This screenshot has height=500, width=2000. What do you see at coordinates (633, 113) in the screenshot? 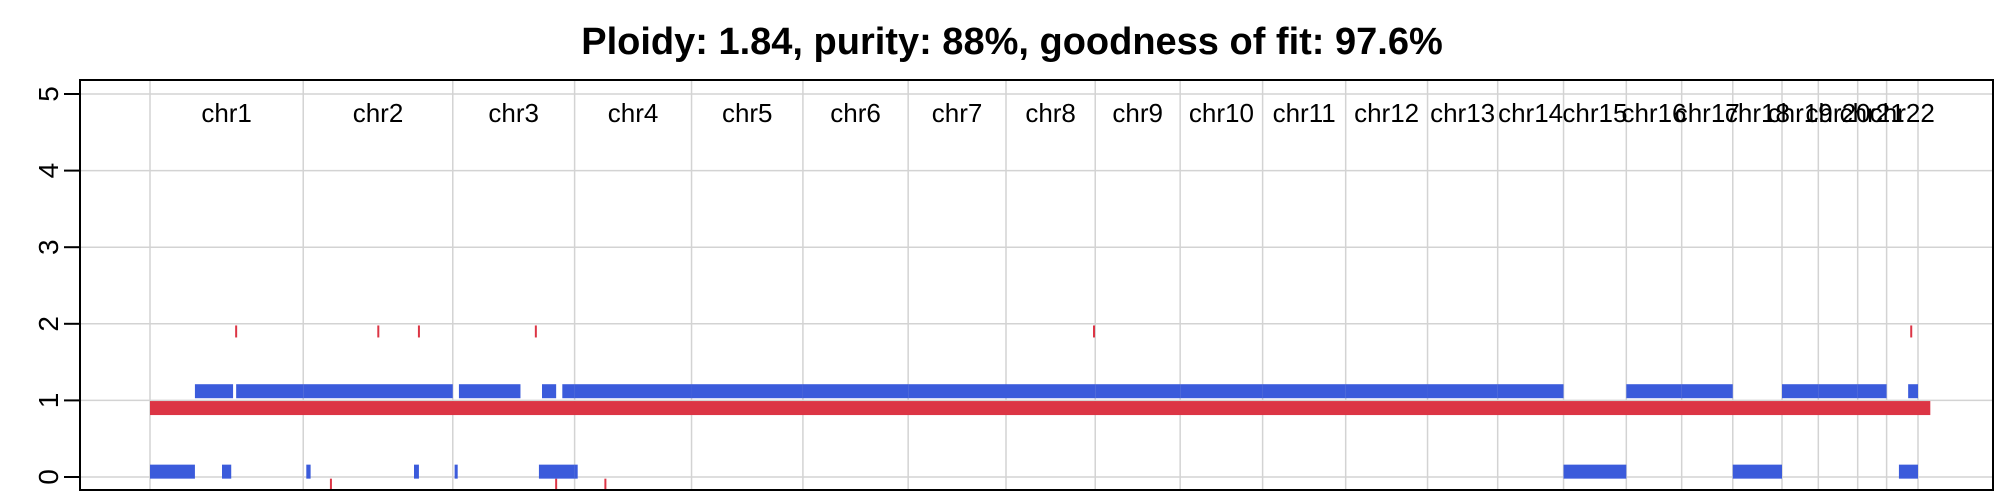
I see `chromosome-label: chr4` at bounding box center [633, 113].